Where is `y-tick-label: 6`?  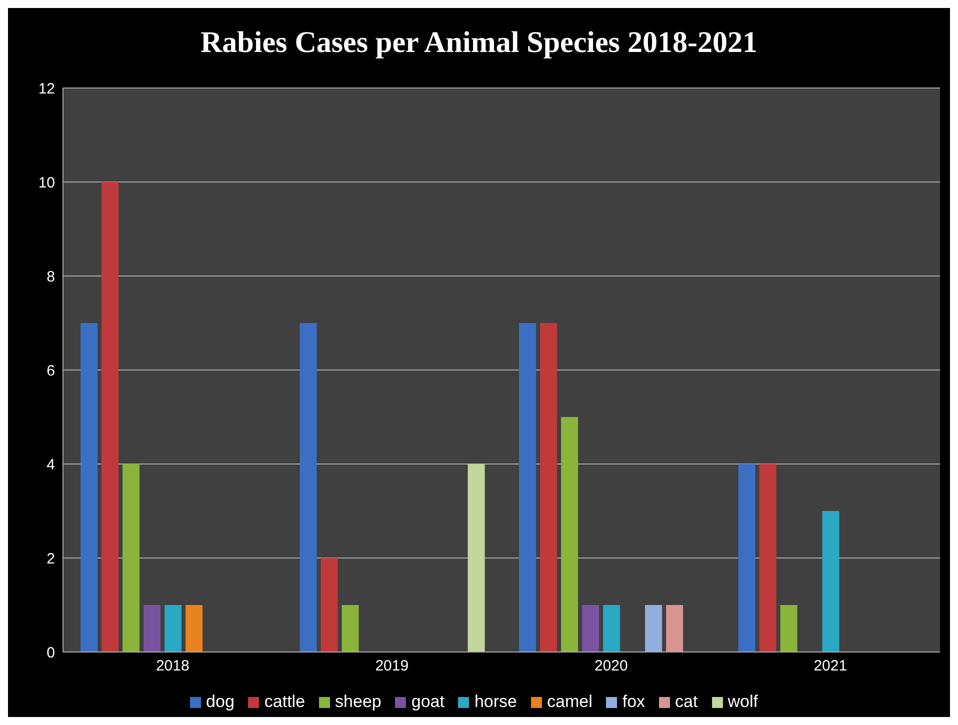 y-tick-label: 6 is located at coordinates (50, 371).